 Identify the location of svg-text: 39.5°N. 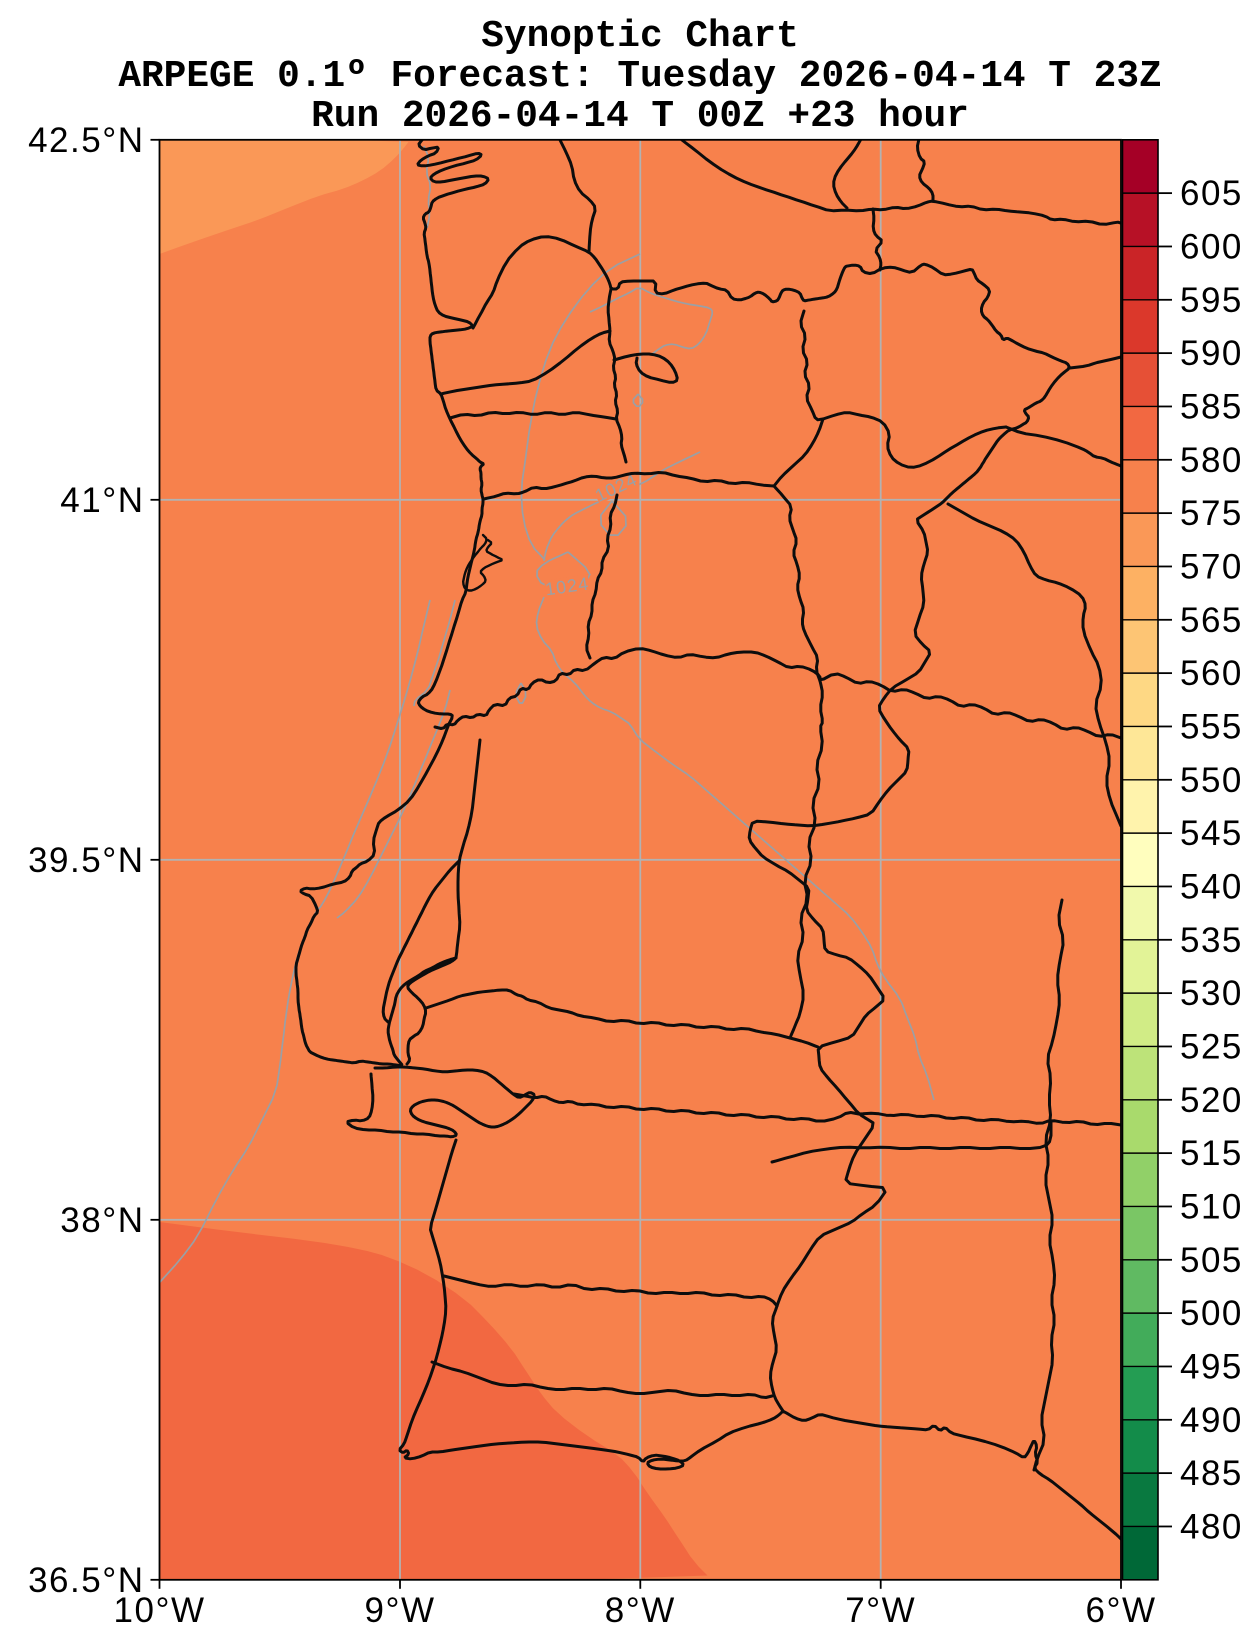
(86, 860).